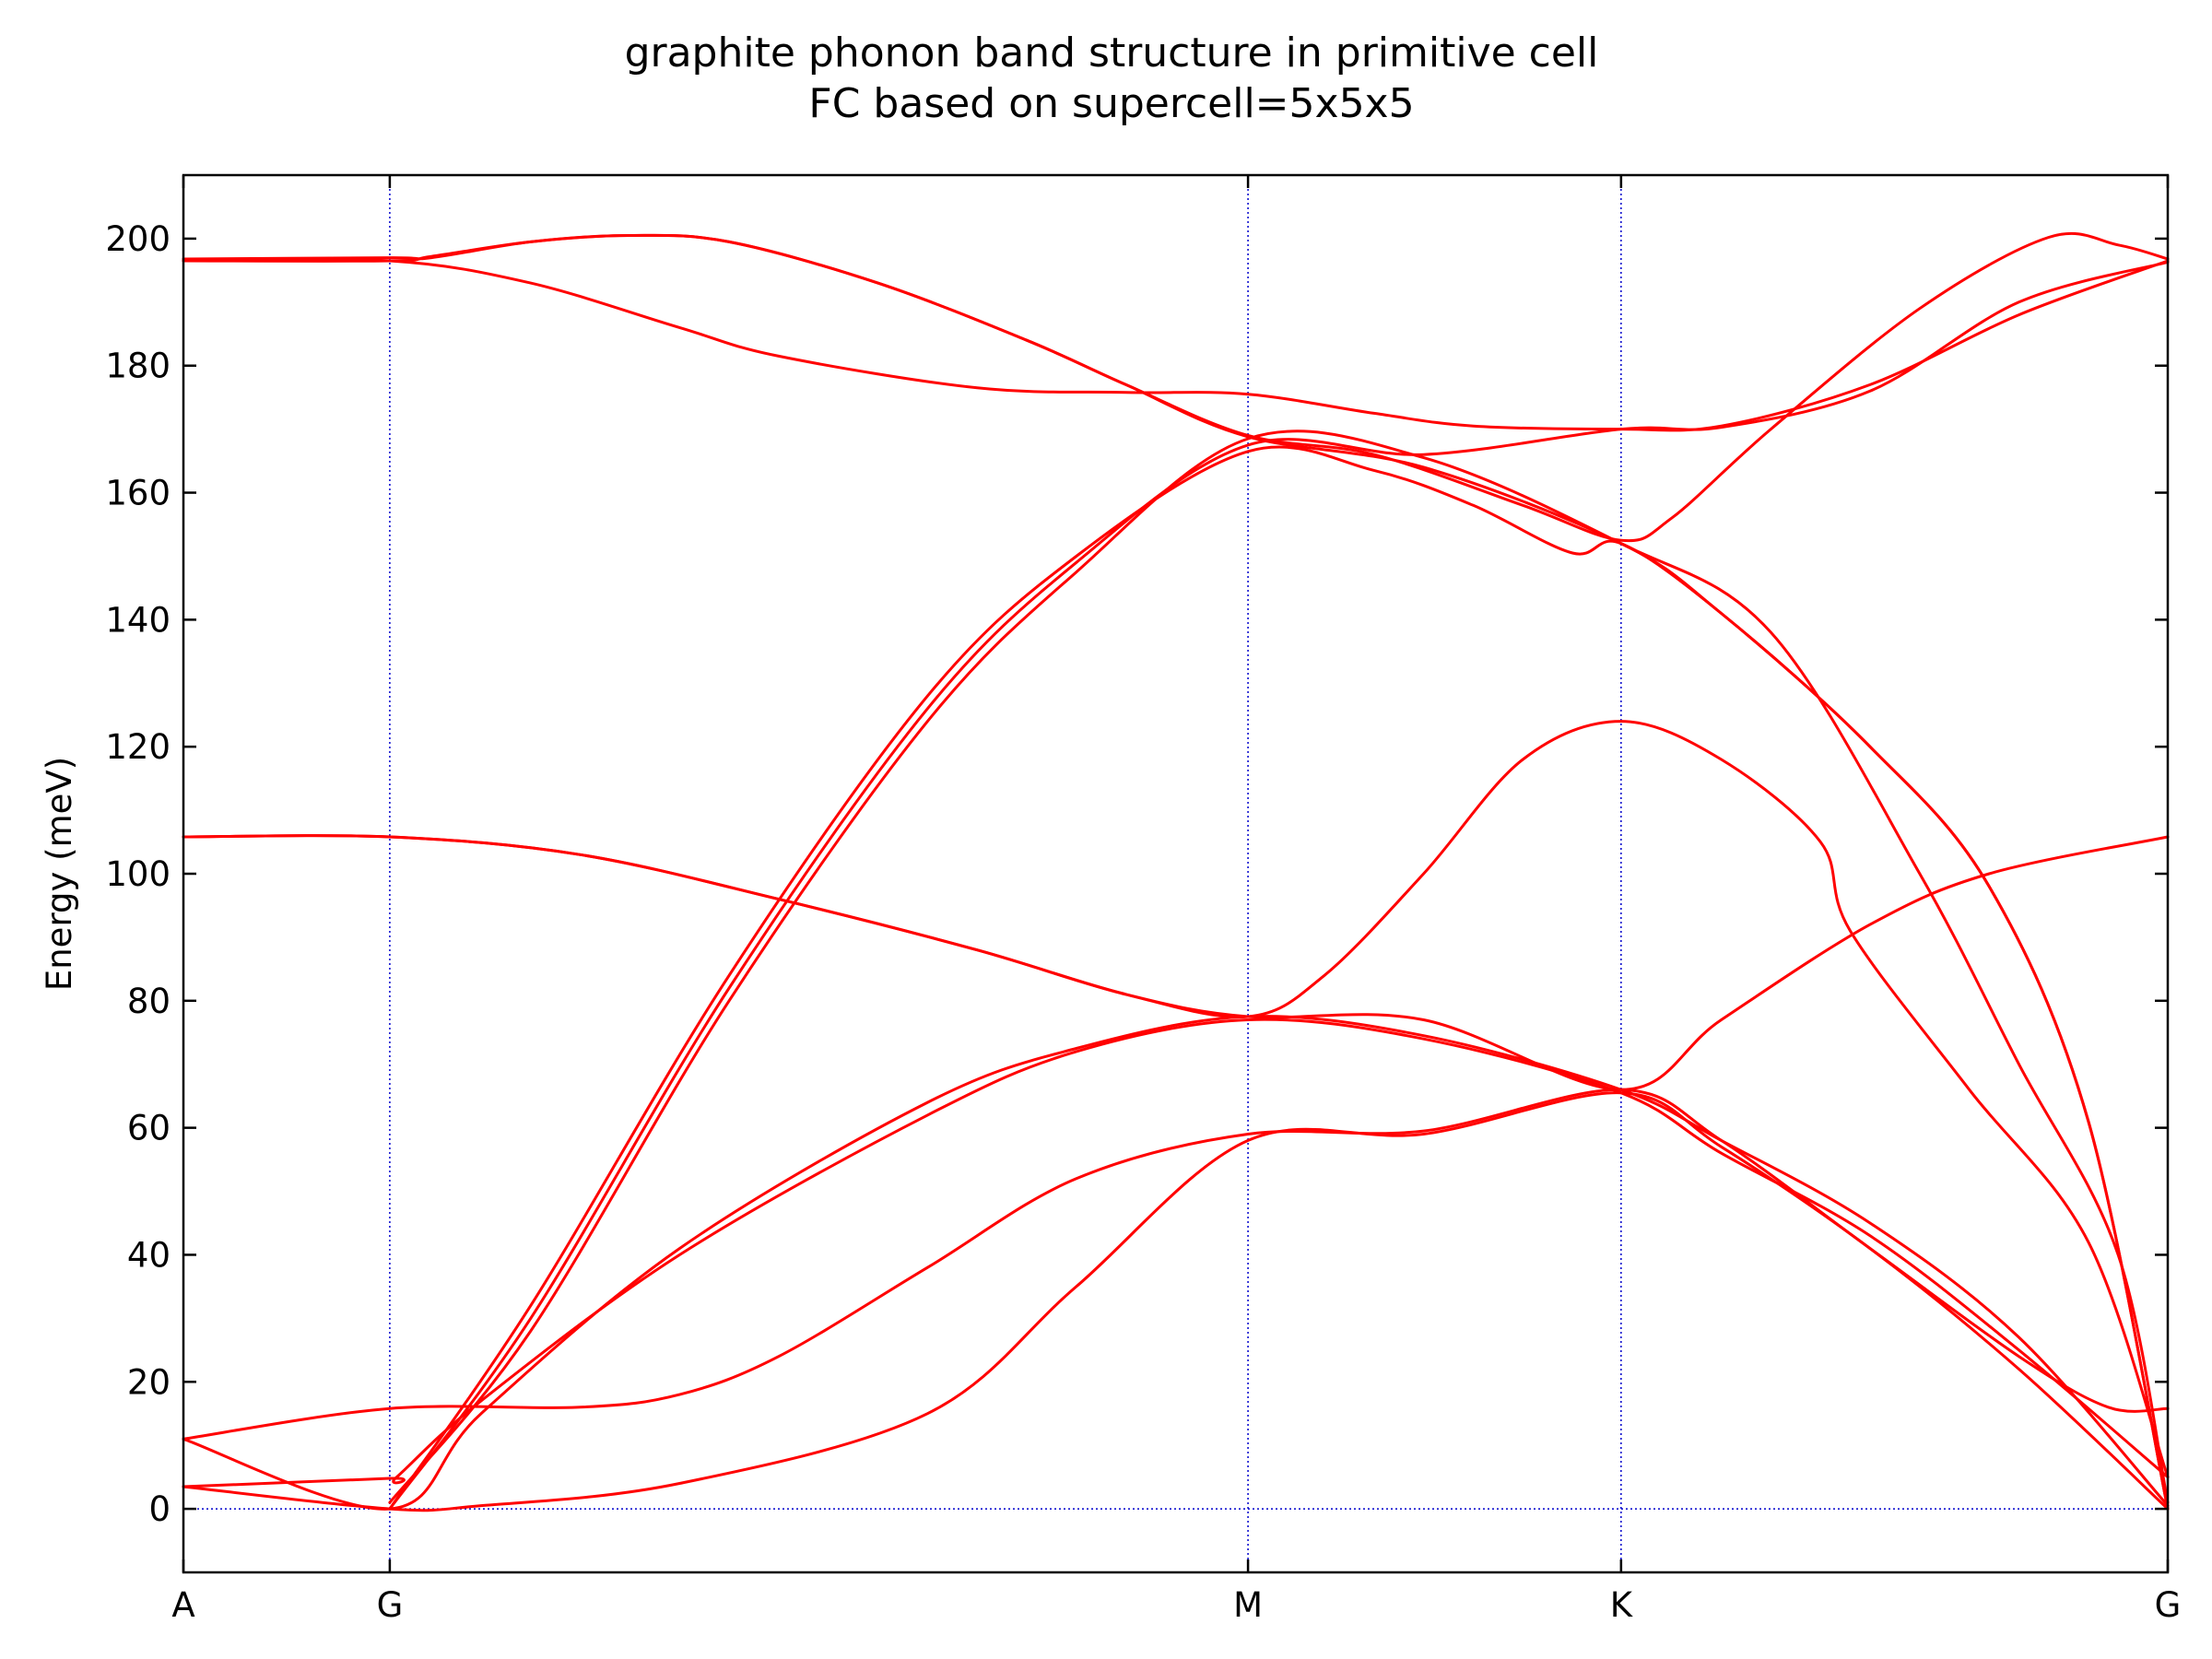 This screenshot has width=2212, height=1659. What do you see at coordinates (138, 874) in the screenshot?
I see `y-tick-label: 100` at bounding box center [138, 874].